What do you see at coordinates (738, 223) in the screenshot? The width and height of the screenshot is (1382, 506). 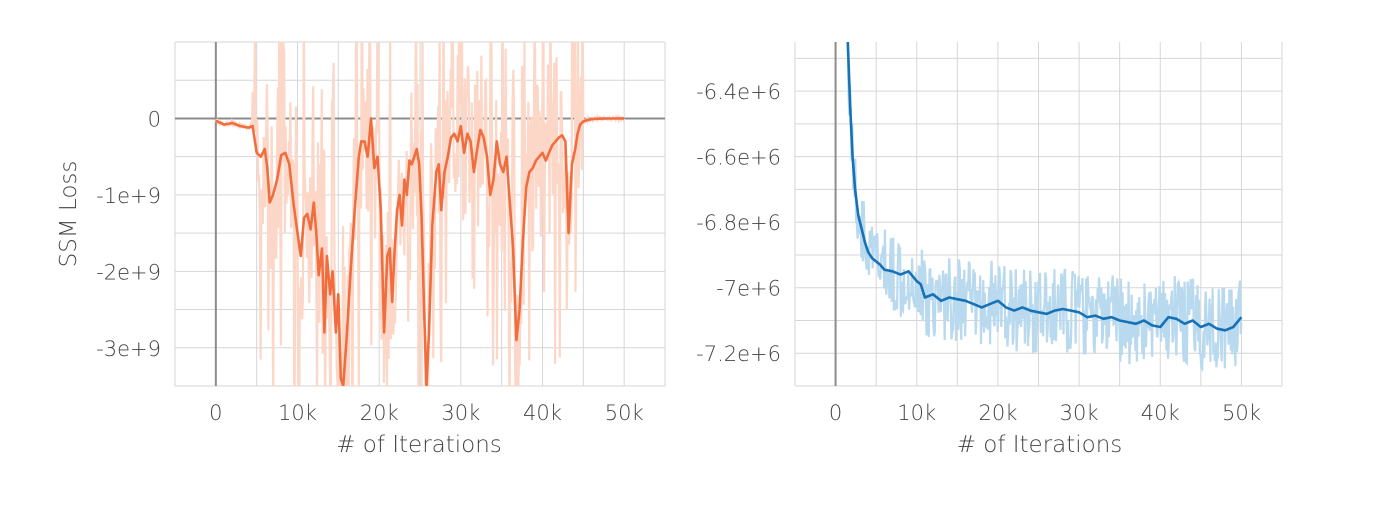 I see `y-tick-label: -6.8e+6` at bounding box center [738, 223].